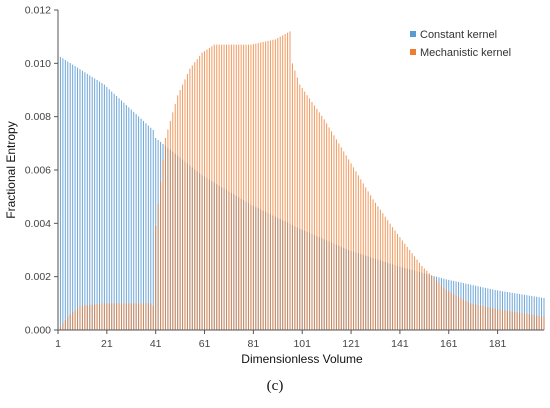 Image resolution: width=550 pixels, height=408 pixels. I want to click on legend-swatch-constant, so click(413, 34).